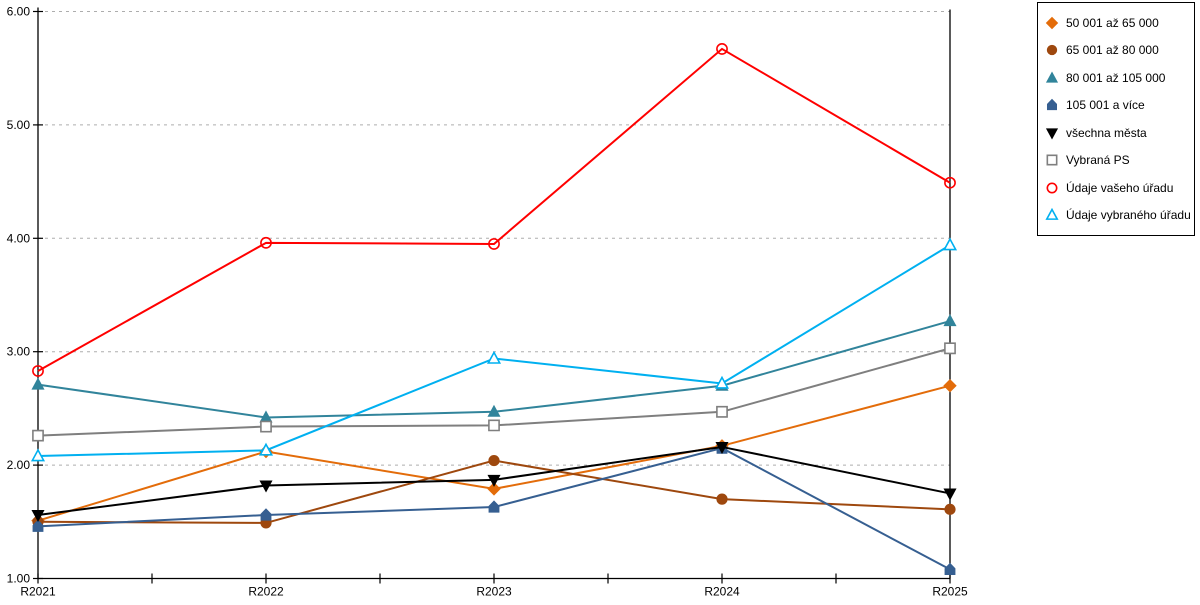 This screenshot has height=605, width=1200. What do you see at coordinates (19, 238) in the screenshot?
I see `y-tick-label: 4.00` at bounding box center [19, 238].